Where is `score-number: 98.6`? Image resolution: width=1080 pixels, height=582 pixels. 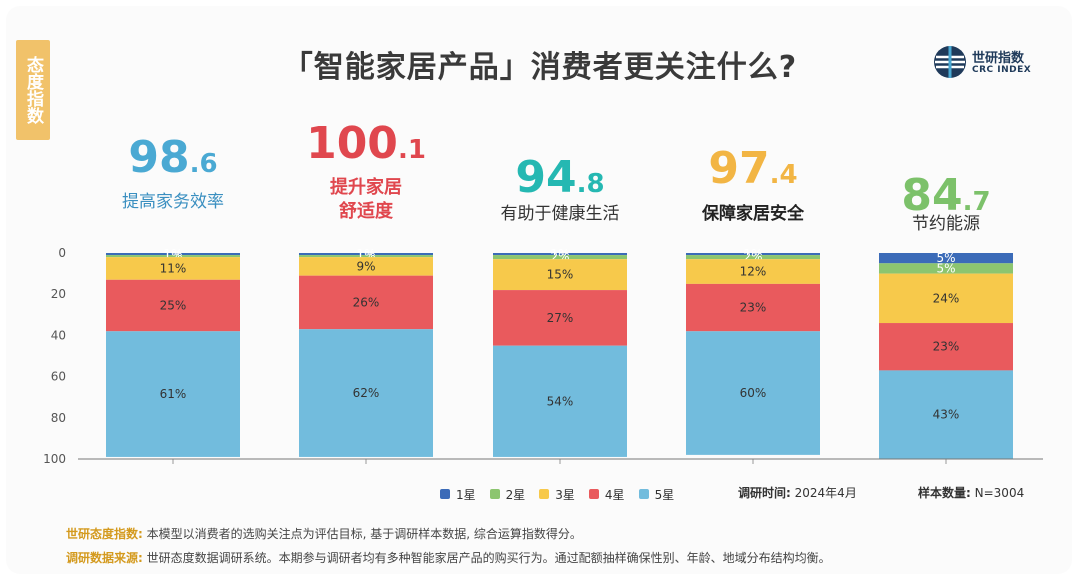 score-number: 98.6 is located at coordinates (173, 157).